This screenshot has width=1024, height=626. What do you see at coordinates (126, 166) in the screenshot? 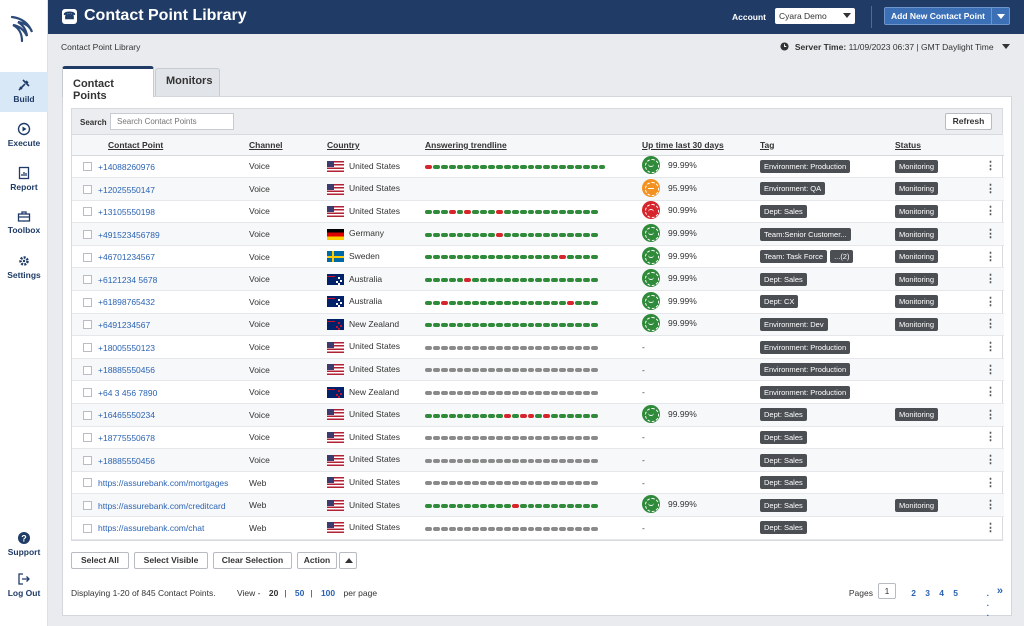
I see `contact-point-link: +14088260976` at bounding box center [126, 166].